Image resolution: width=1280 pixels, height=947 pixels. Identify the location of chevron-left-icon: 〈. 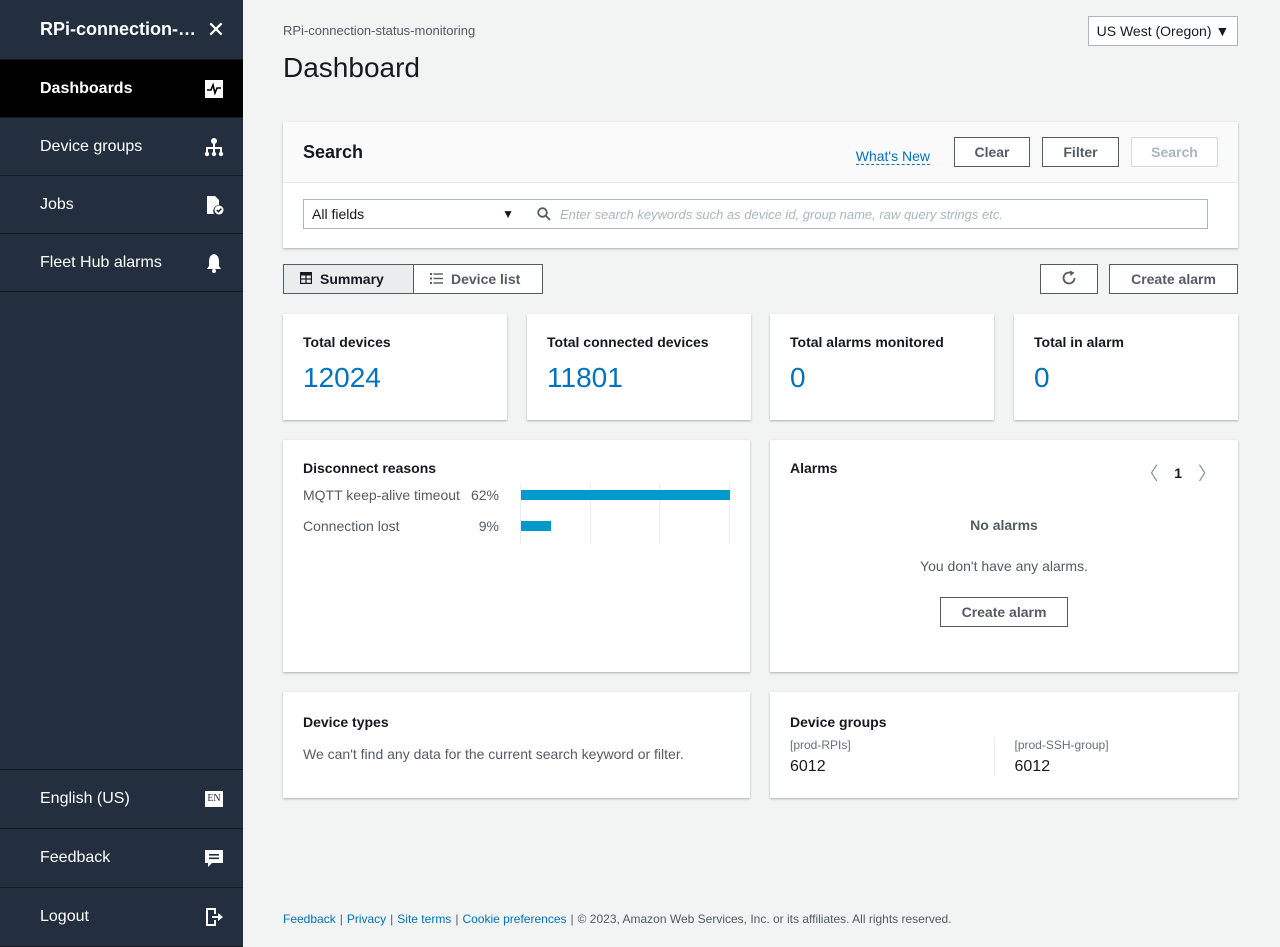
(1149, 474).